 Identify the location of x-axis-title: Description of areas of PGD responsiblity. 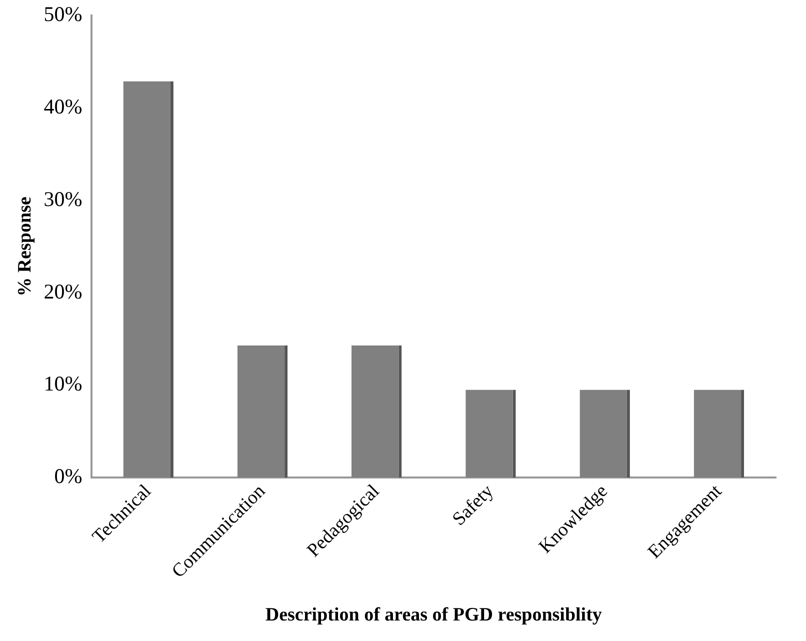
(433, 615).